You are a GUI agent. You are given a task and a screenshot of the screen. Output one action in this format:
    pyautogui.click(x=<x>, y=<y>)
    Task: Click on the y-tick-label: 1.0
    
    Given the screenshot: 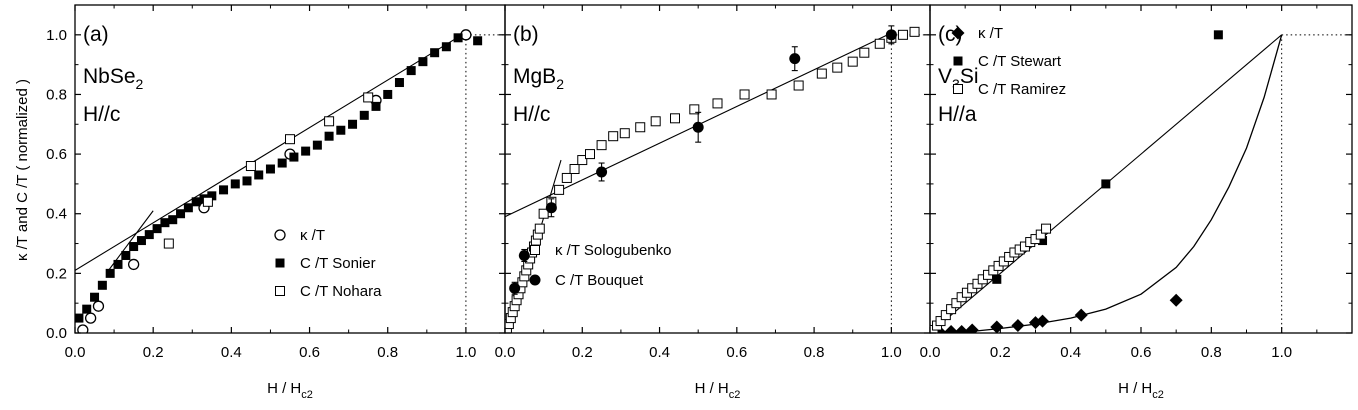 What is the action you would take?
    pyautogui.click(x=56, y=35)
    